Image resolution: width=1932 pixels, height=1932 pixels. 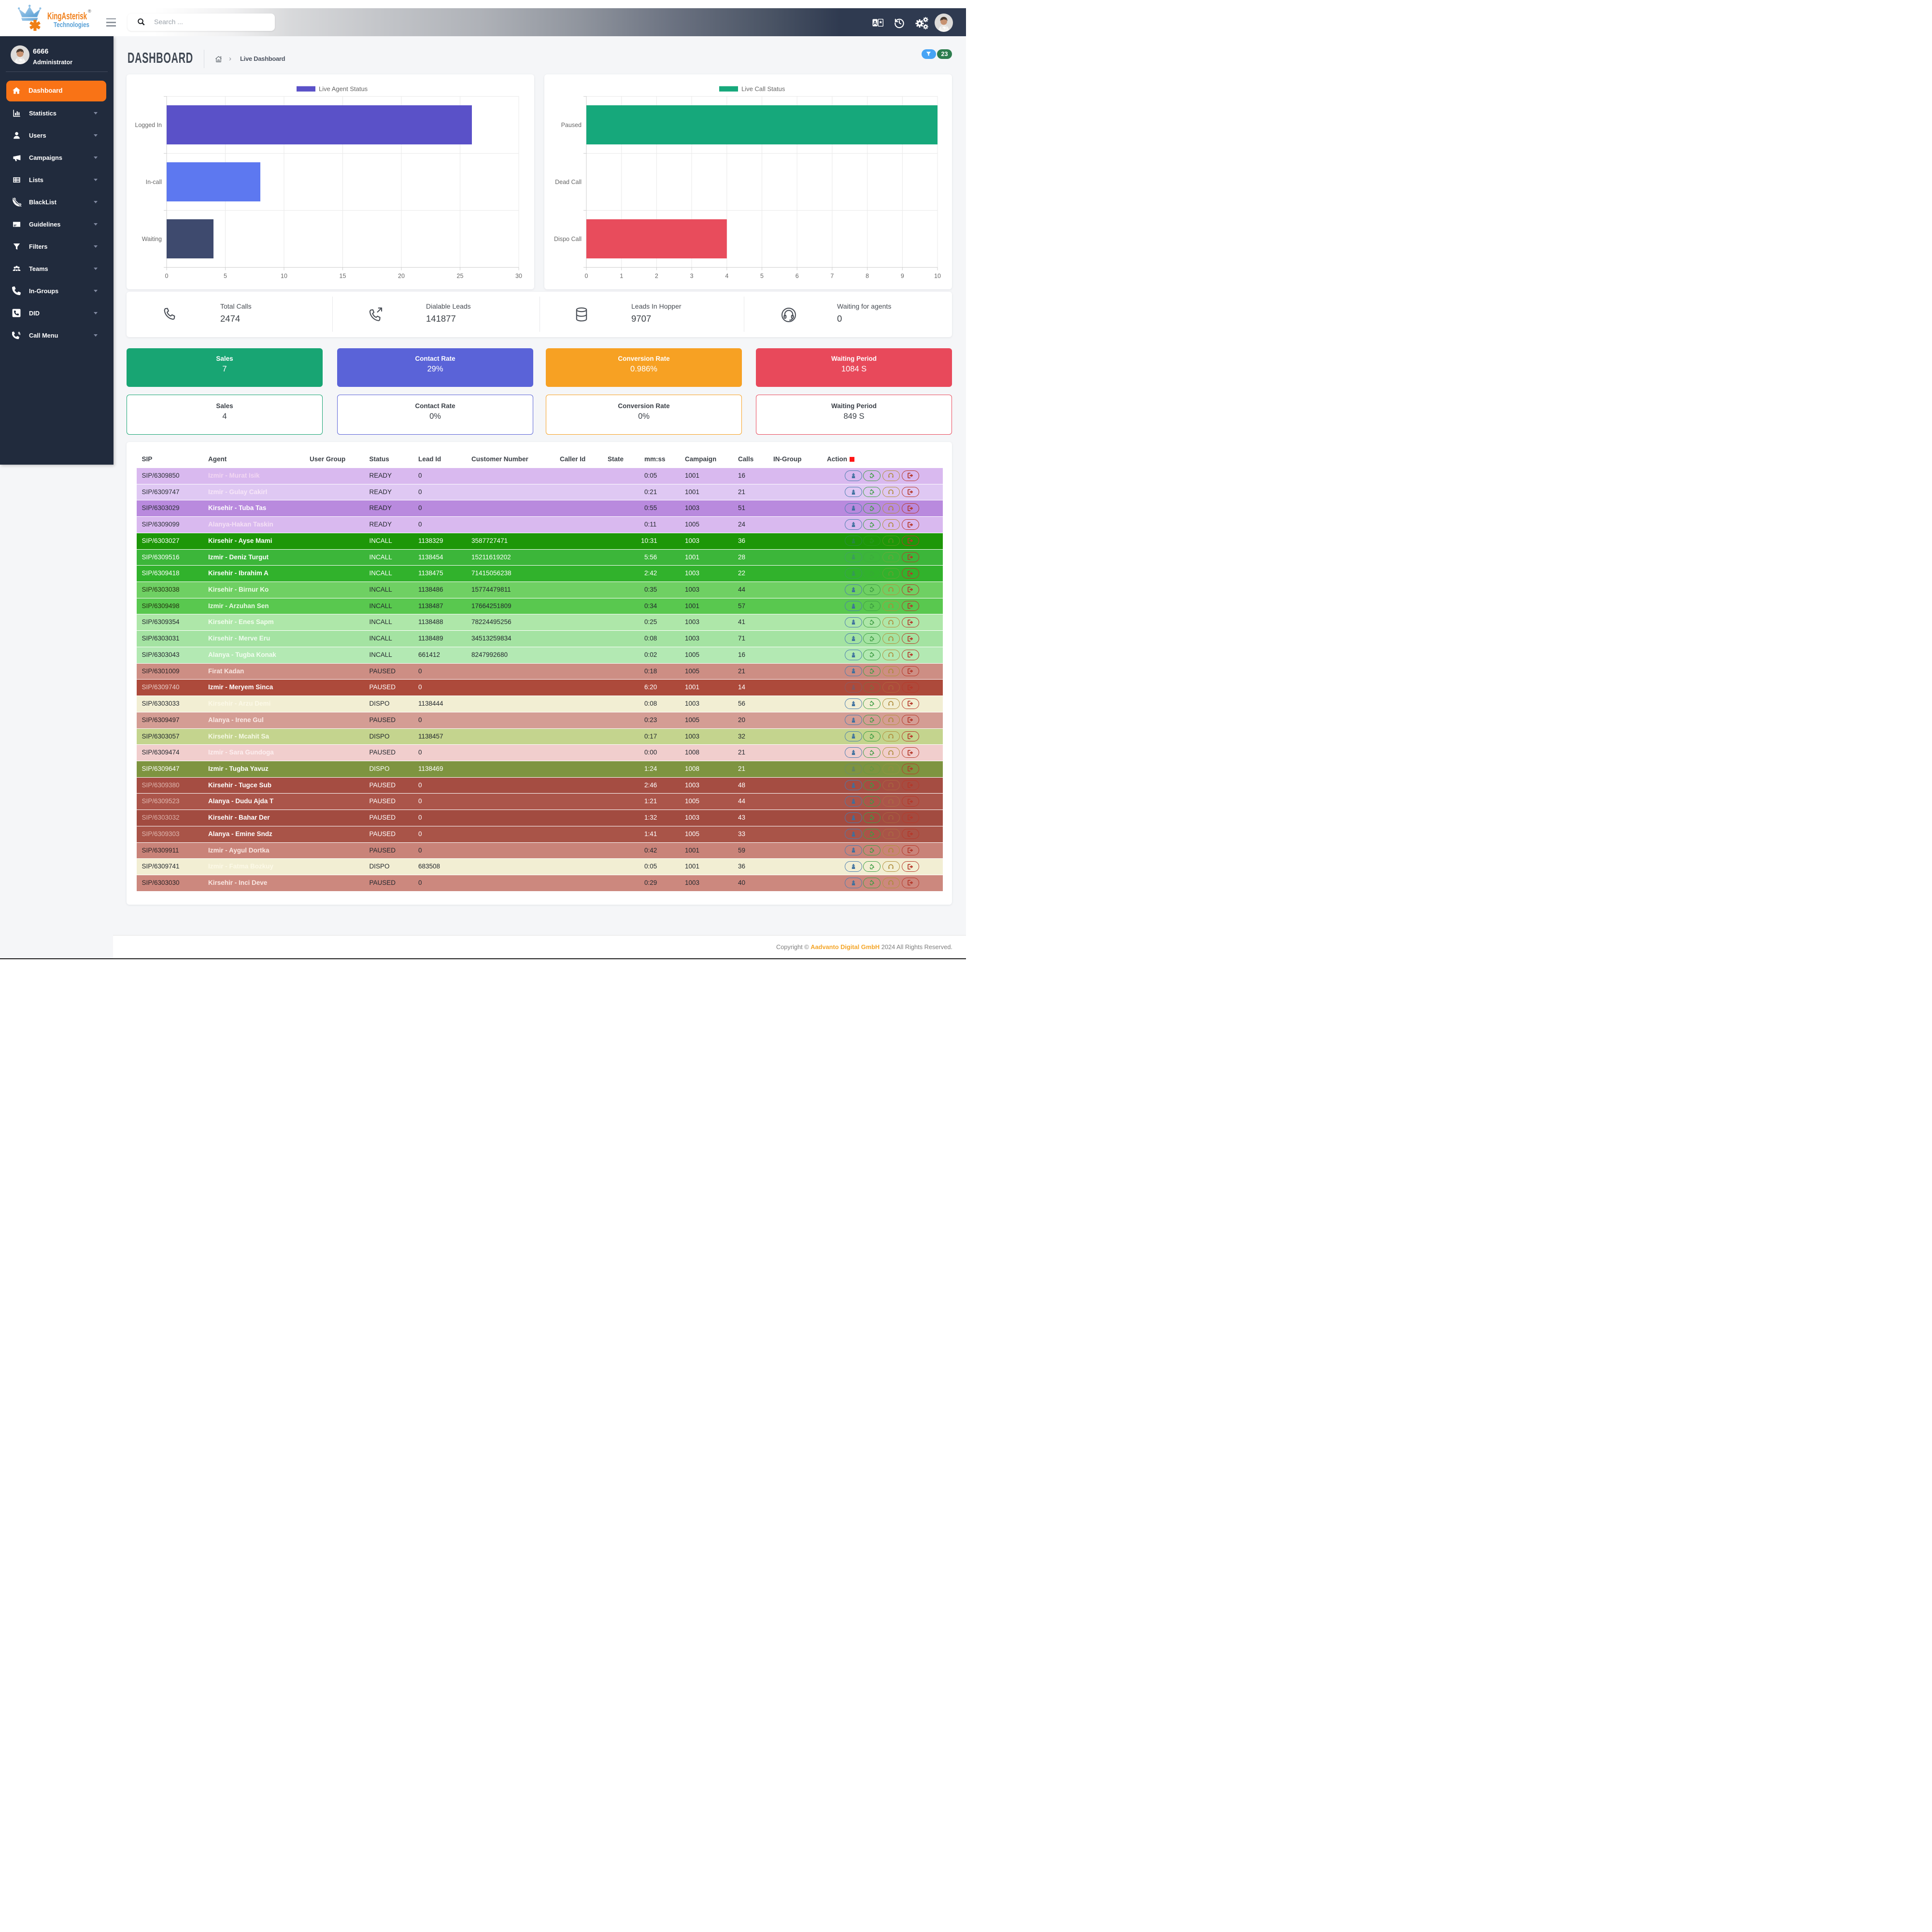 What do you see at coordinates (726, 275) in the screenshot?
I see `svg-text: 4` at bounding box center [726, 275].